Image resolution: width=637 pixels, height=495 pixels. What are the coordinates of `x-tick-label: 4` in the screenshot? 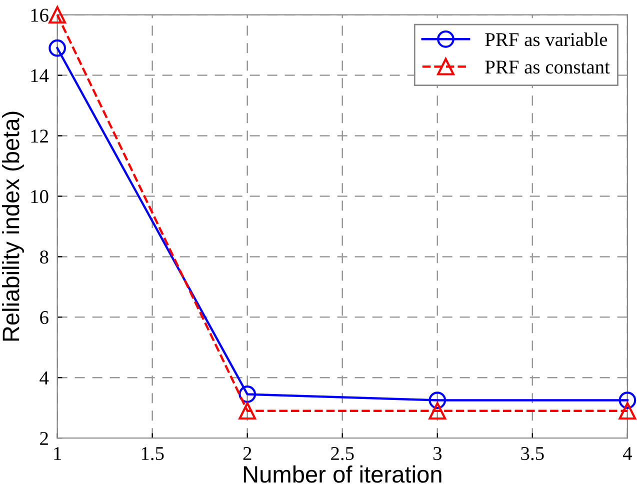 It's located at (627, 453).